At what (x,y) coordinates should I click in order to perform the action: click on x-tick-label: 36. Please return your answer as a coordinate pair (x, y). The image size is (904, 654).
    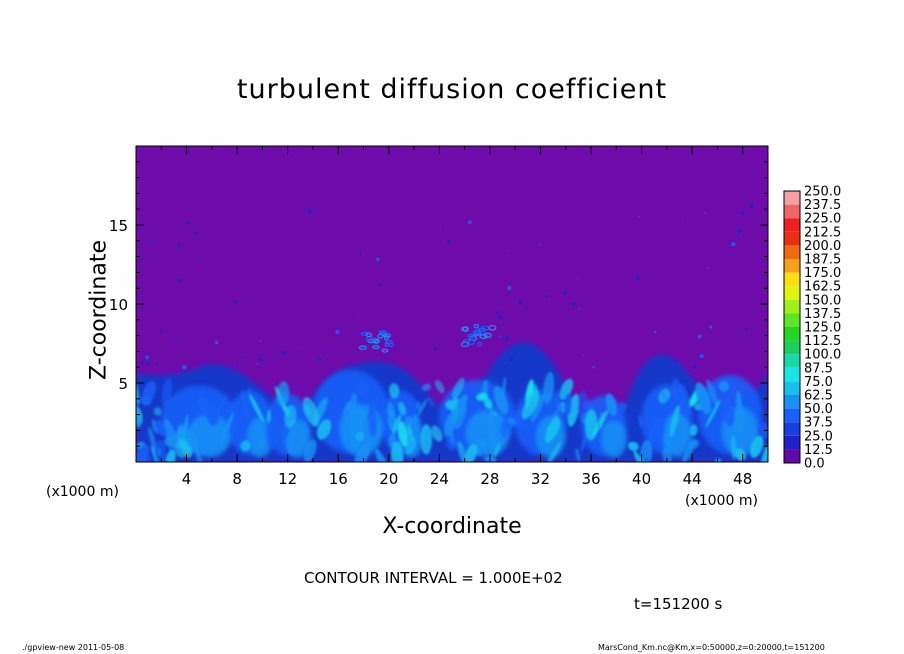
    Looking at the image, I should click on (590, 479).